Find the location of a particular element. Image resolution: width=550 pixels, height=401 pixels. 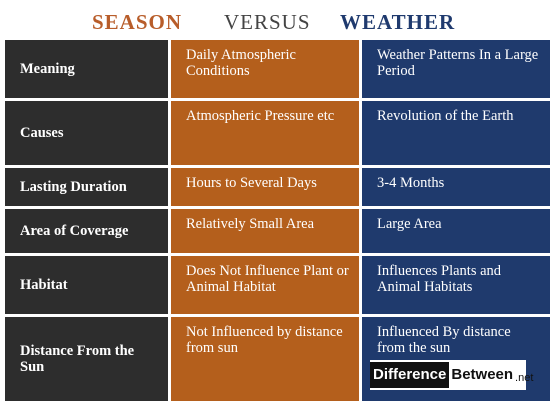

difference-between-logo: Difference Between .net is located at coordinates (451, 375).